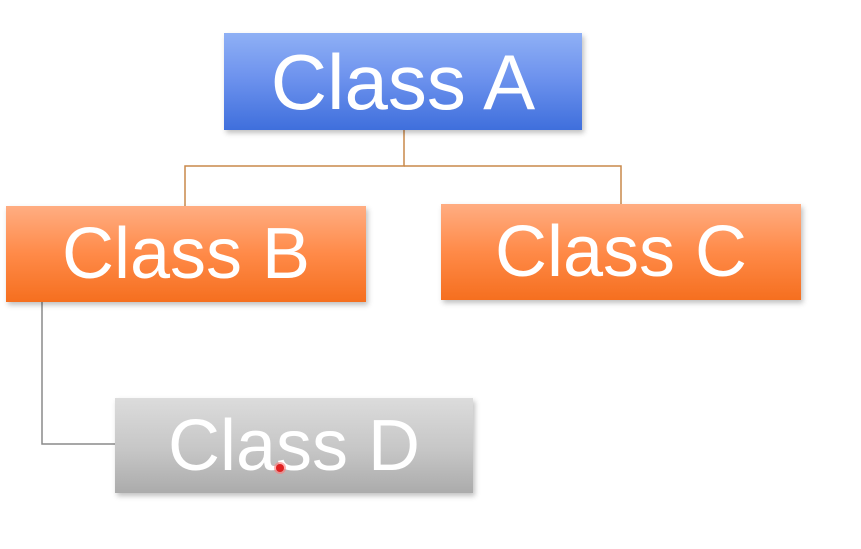 Image resolution: width=861 pixels, height=549 pixels. I want to click on class-a-node: Class A, so click(403, 81).